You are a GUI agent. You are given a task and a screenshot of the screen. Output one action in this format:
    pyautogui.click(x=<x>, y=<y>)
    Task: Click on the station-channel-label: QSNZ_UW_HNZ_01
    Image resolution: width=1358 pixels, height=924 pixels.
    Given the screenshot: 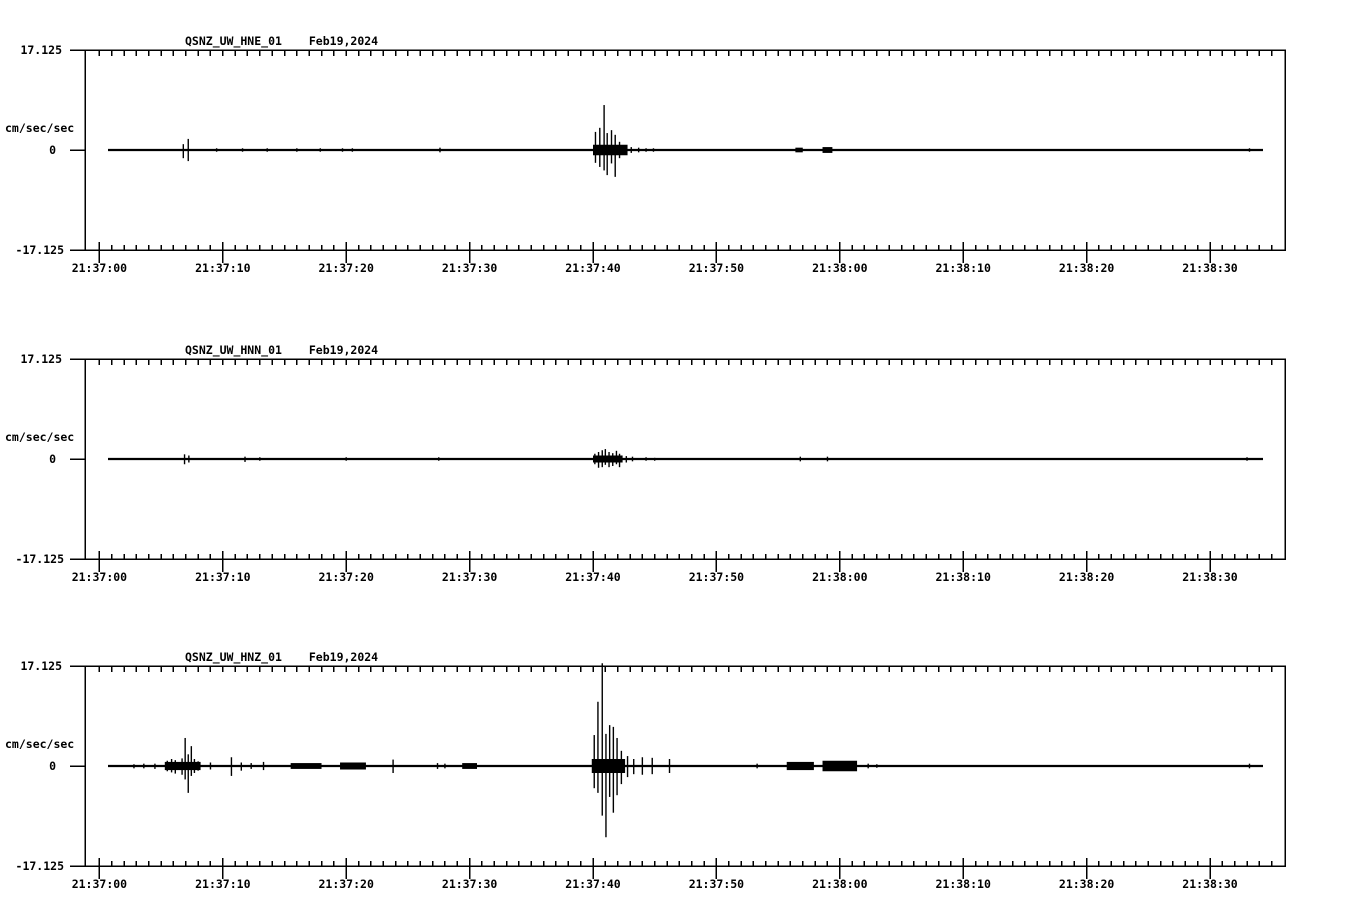 What is the action you would take?
    pyautogui.click(x=233, y=657)
    